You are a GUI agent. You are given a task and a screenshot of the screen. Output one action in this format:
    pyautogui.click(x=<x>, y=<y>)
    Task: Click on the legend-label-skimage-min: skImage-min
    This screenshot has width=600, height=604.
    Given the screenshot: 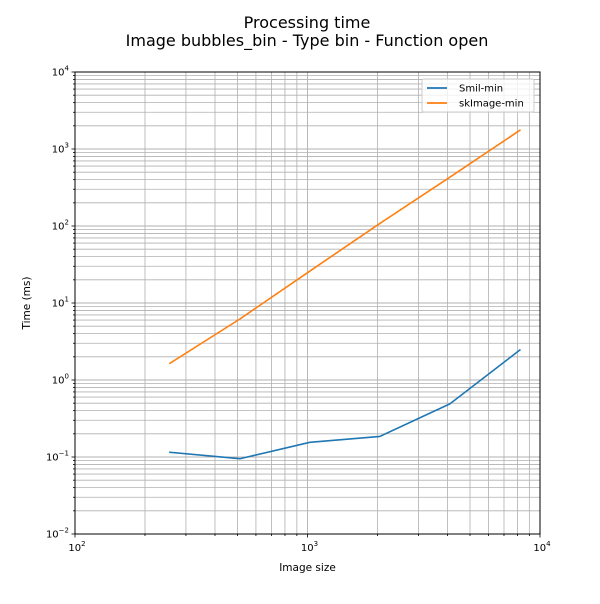 What is the action you would take?
    pyautogui.click(x=491, y=104)
    